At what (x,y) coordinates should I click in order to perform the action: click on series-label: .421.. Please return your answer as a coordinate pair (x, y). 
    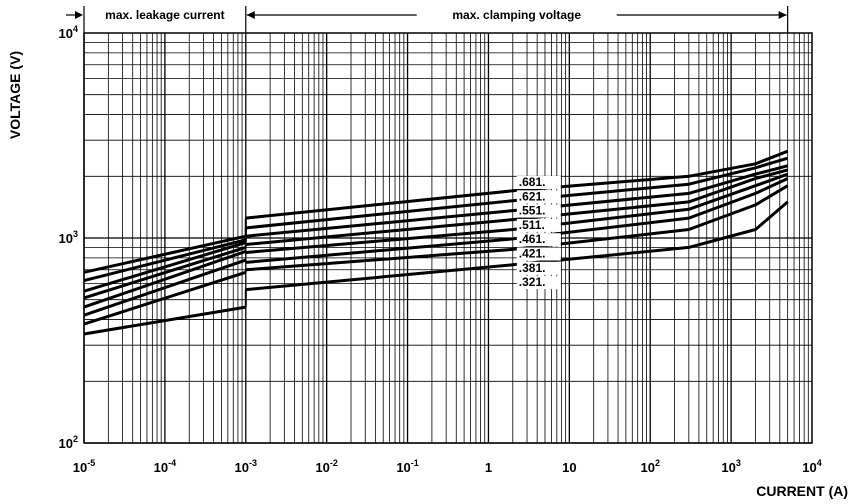
    Looking at the image, I should click on (532, 254).